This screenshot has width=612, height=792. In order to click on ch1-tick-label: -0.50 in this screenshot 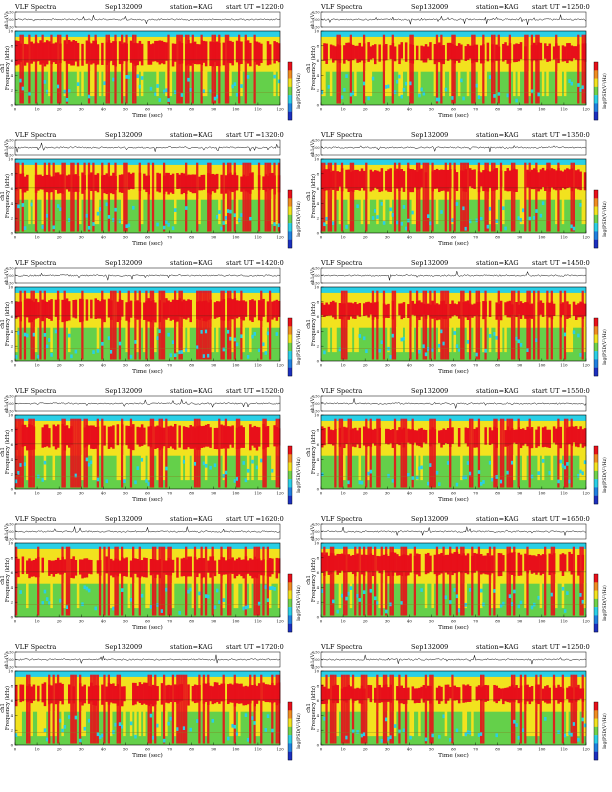, I will do `click(315, 156)`.